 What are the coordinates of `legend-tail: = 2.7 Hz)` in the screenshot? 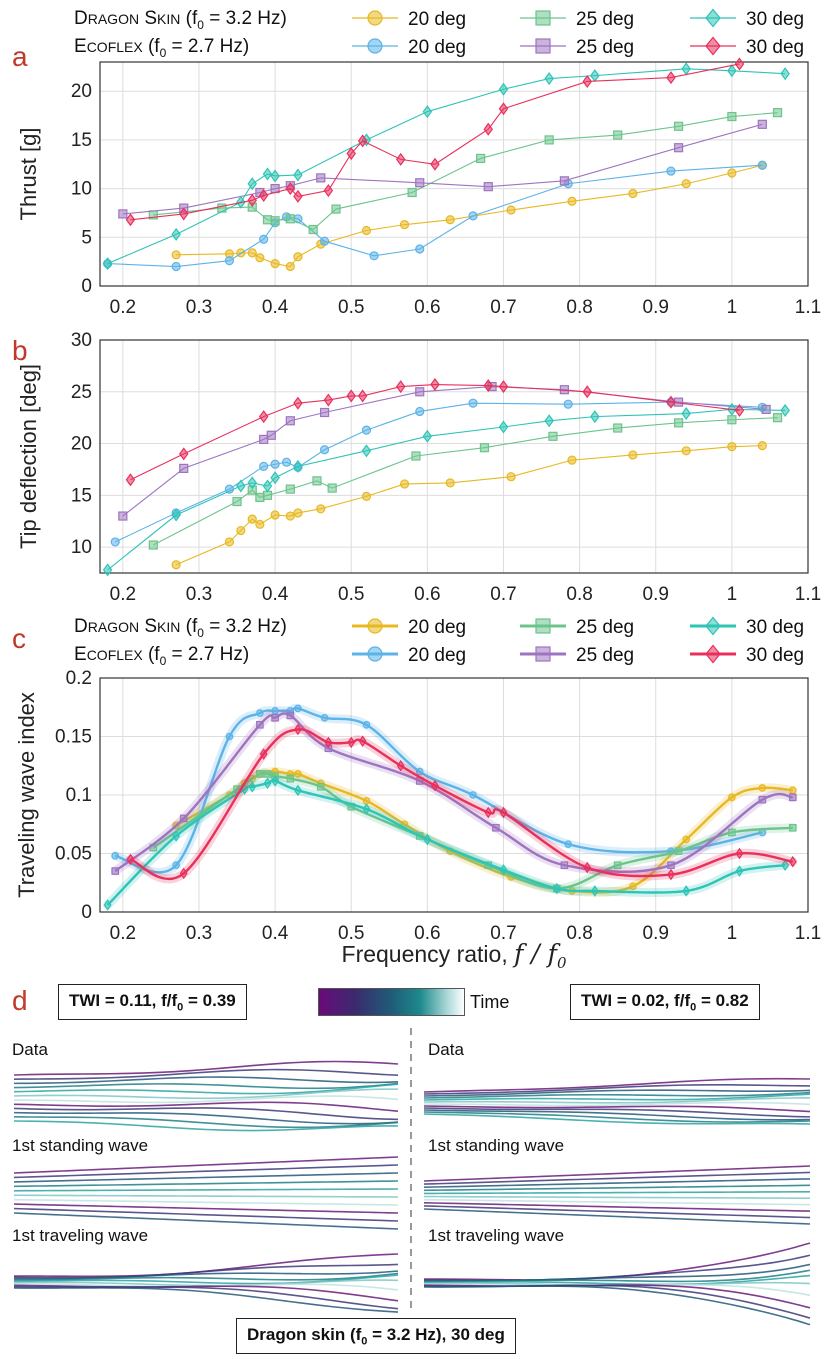 It's located at (207, 654).